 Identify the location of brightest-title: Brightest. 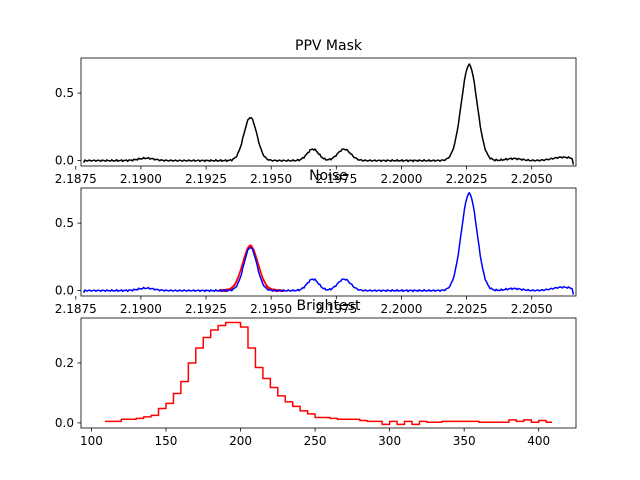
(329, 306).